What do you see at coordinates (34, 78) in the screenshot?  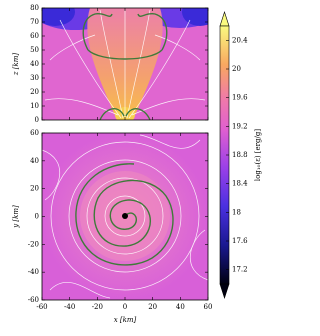 I see `y-tick-label: 30` at bounding box center [34, 78].